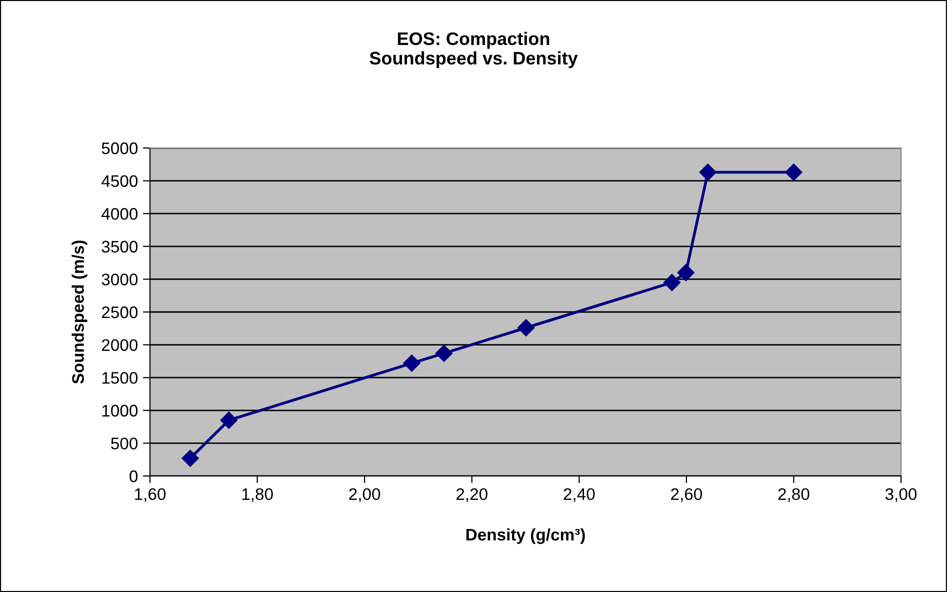  What do you see at coordinates (120, 214) in the screenshot?
I see `y-tick-label: 4000` at bounding box center [120, 214].